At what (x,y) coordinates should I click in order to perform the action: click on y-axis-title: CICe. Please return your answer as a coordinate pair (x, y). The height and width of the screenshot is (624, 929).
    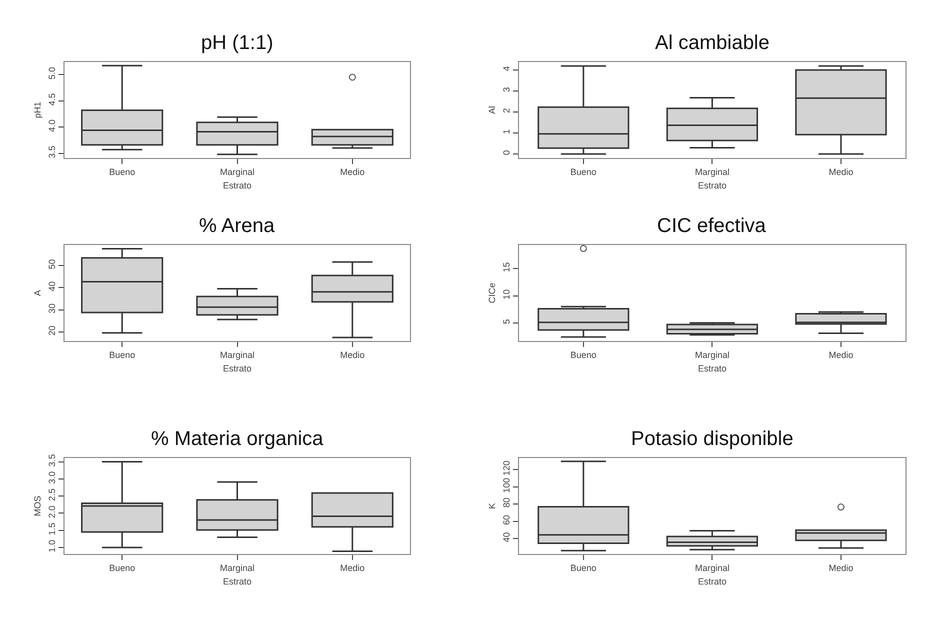
    Looking at the image, I should click on (491, 293).